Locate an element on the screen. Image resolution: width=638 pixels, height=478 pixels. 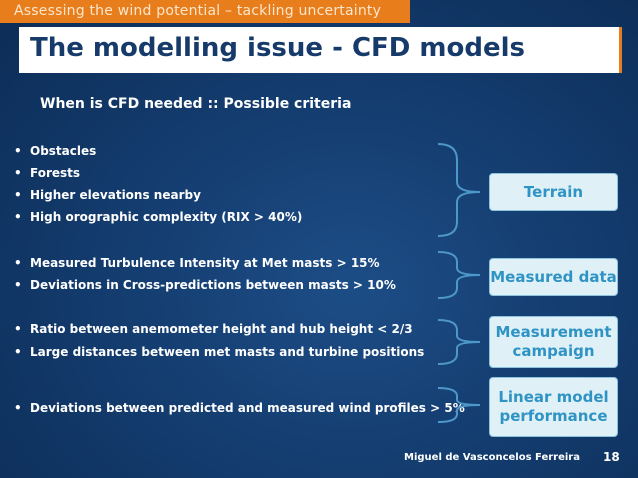
brace-terrain is located at coordinates (459, 190).